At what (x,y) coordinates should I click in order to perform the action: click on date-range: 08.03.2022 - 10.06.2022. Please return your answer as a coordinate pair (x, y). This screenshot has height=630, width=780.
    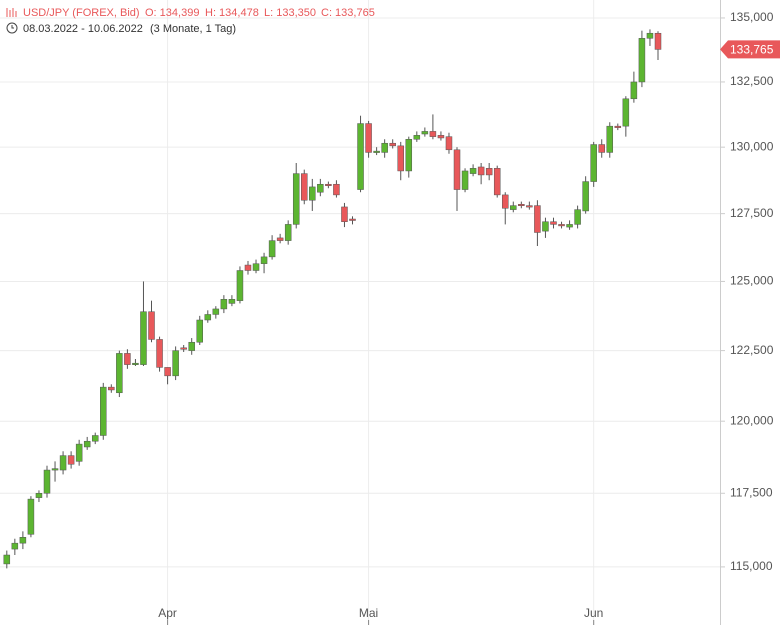
    Looking at the image, I should click on (83, 29).